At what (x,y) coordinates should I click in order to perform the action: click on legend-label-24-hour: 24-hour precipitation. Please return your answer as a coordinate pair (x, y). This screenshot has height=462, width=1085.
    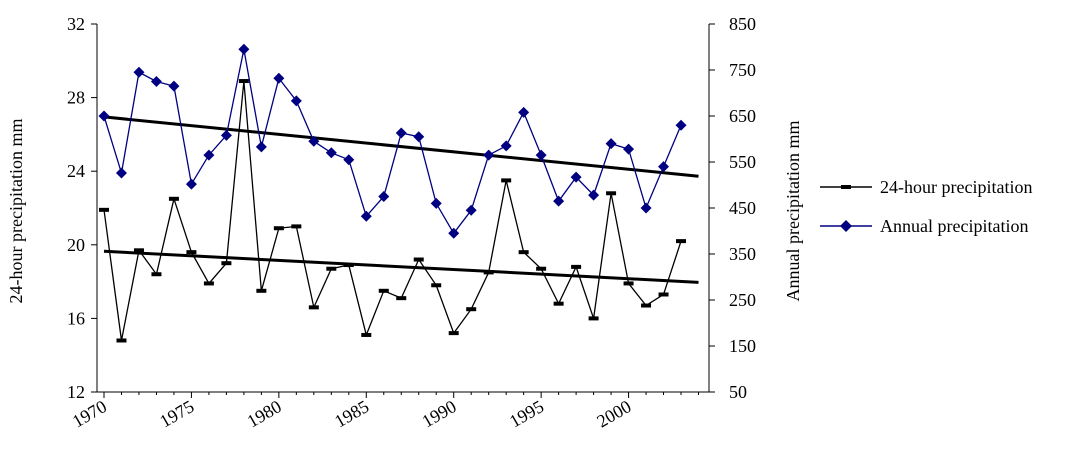
    Looking at the image, I should click on (956, 187).